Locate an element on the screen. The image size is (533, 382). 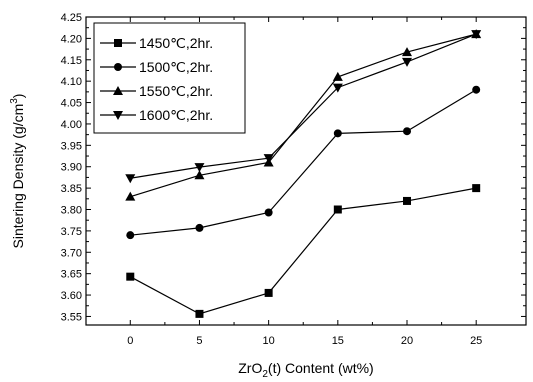
legend-label: 1550℃,2hr. is located at coordinates (176, 91).